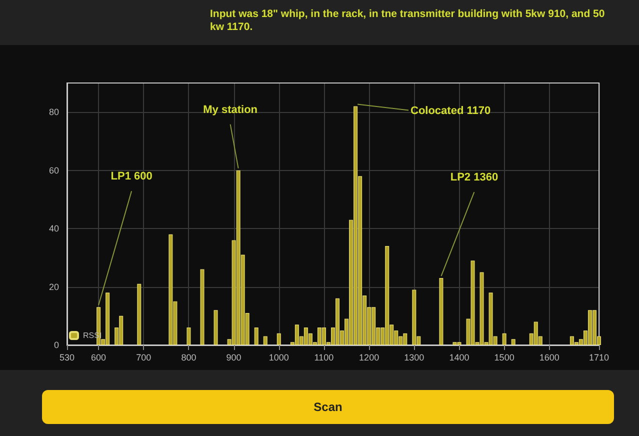 The height and width of the screenshot is (436, 639). Describe the element at coordinates (474, 178) in the screenshot. I see `annotation: LP2 1360` at that location.